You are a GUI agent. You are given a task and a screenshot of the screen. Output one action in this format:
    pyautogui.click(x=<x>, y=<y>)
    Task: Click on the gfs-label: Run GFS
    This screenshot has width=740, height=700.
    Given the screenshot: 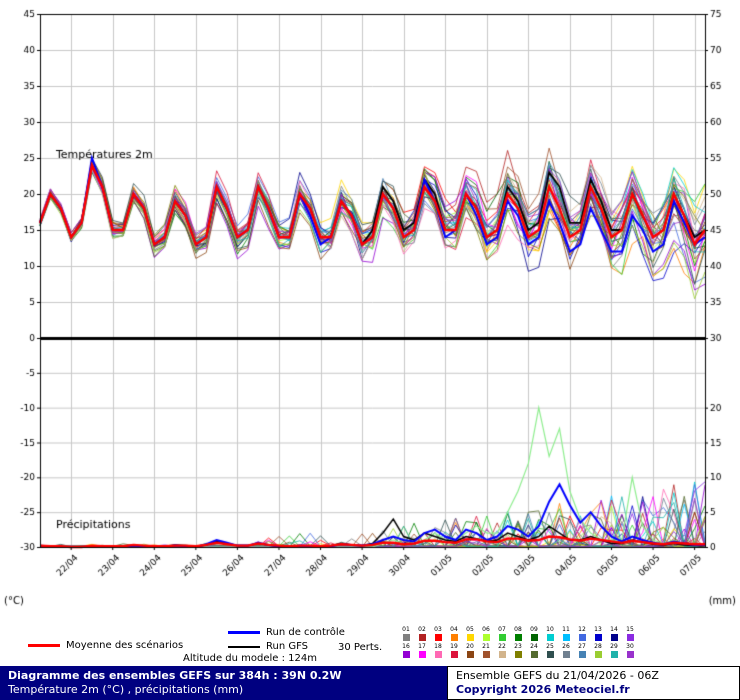 What is the action you would take?
    pyautogui.click(x=287, y=646)
    